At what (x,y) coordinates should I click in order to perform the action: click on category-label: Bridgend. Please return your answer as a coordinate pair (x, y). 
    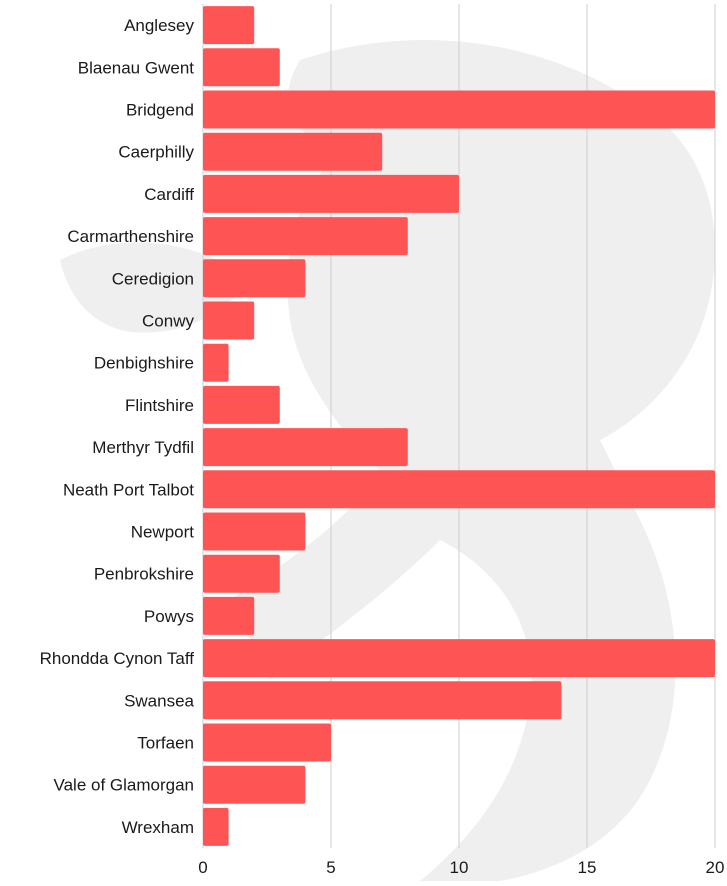
    Looking at the image, I should click on (160, 110).